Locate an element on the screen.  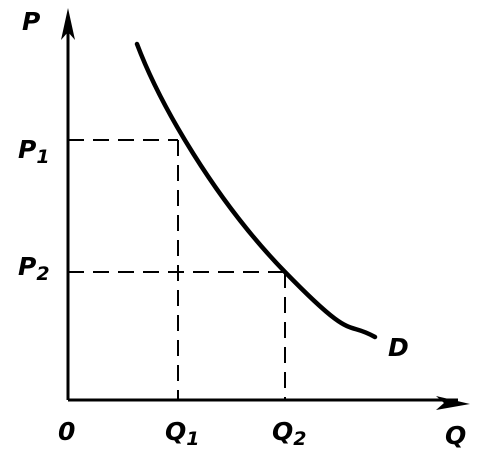
y-axis-label: P is located at coordinates (31, 21).